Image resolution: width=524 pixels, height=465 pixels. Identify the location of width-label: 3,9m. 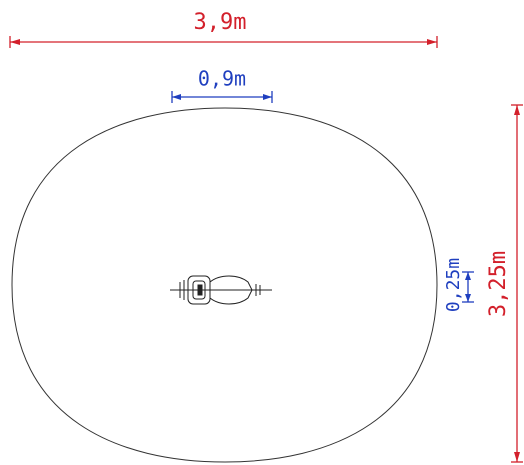
(220, 22).